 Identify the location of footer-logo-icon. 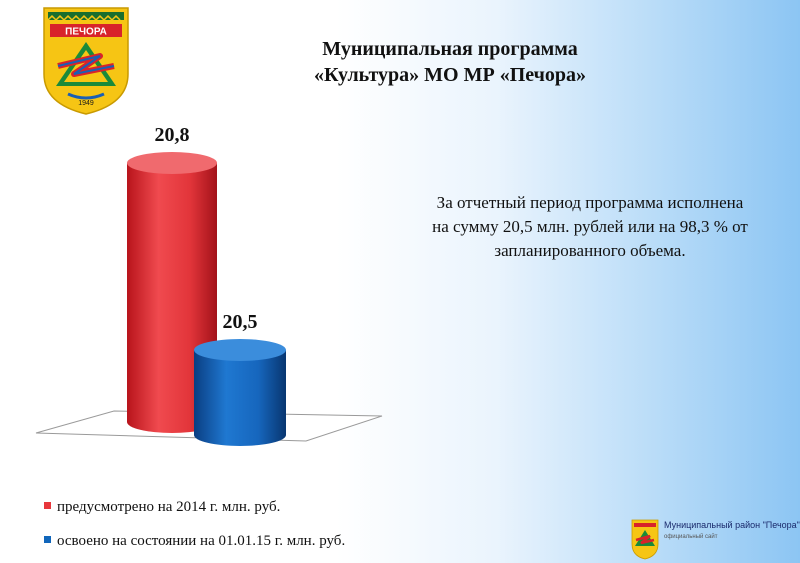
(645, 539).